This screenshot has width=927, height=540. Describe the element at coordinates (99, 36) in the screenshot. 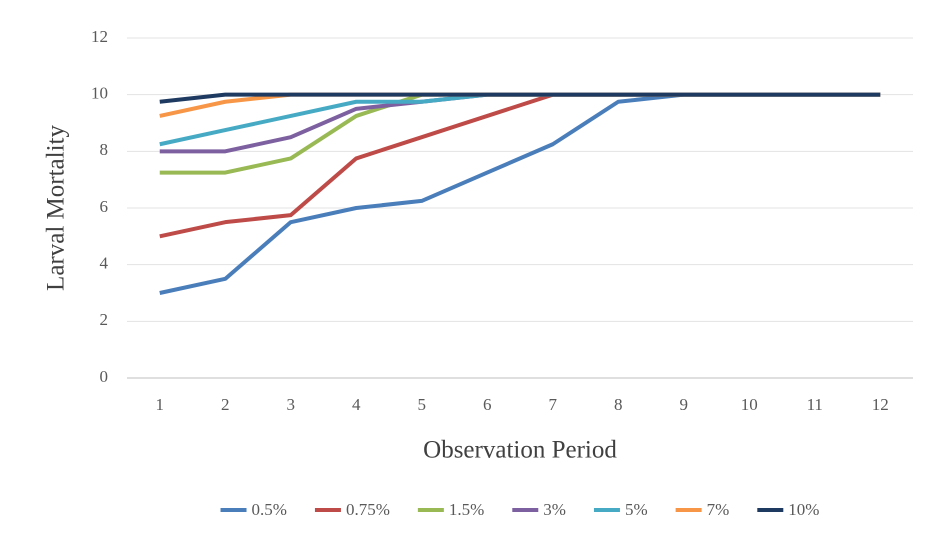

I see `y-tick-label: 12` at that location.